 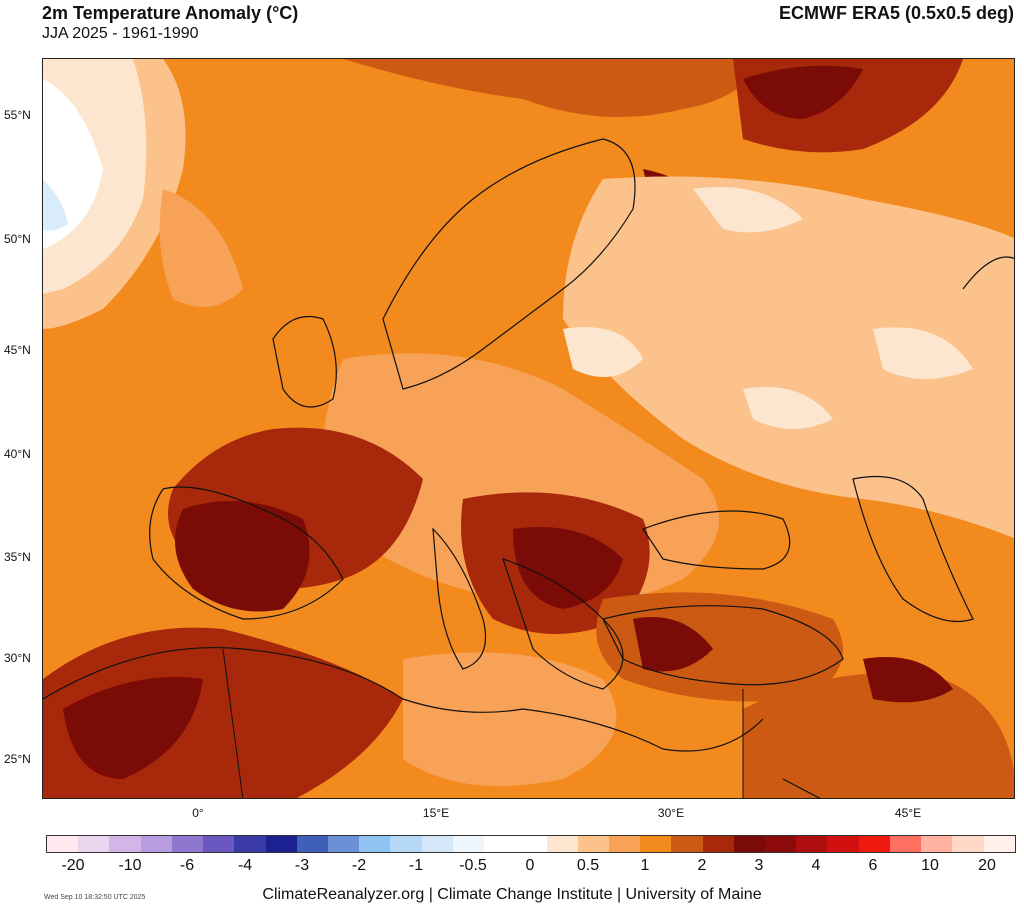 What do you see at coordinates (170, 13) in the screenshot?
I see `map-title: 2m Temperature Anomaly (°C)` at bounding box center [170, 13].